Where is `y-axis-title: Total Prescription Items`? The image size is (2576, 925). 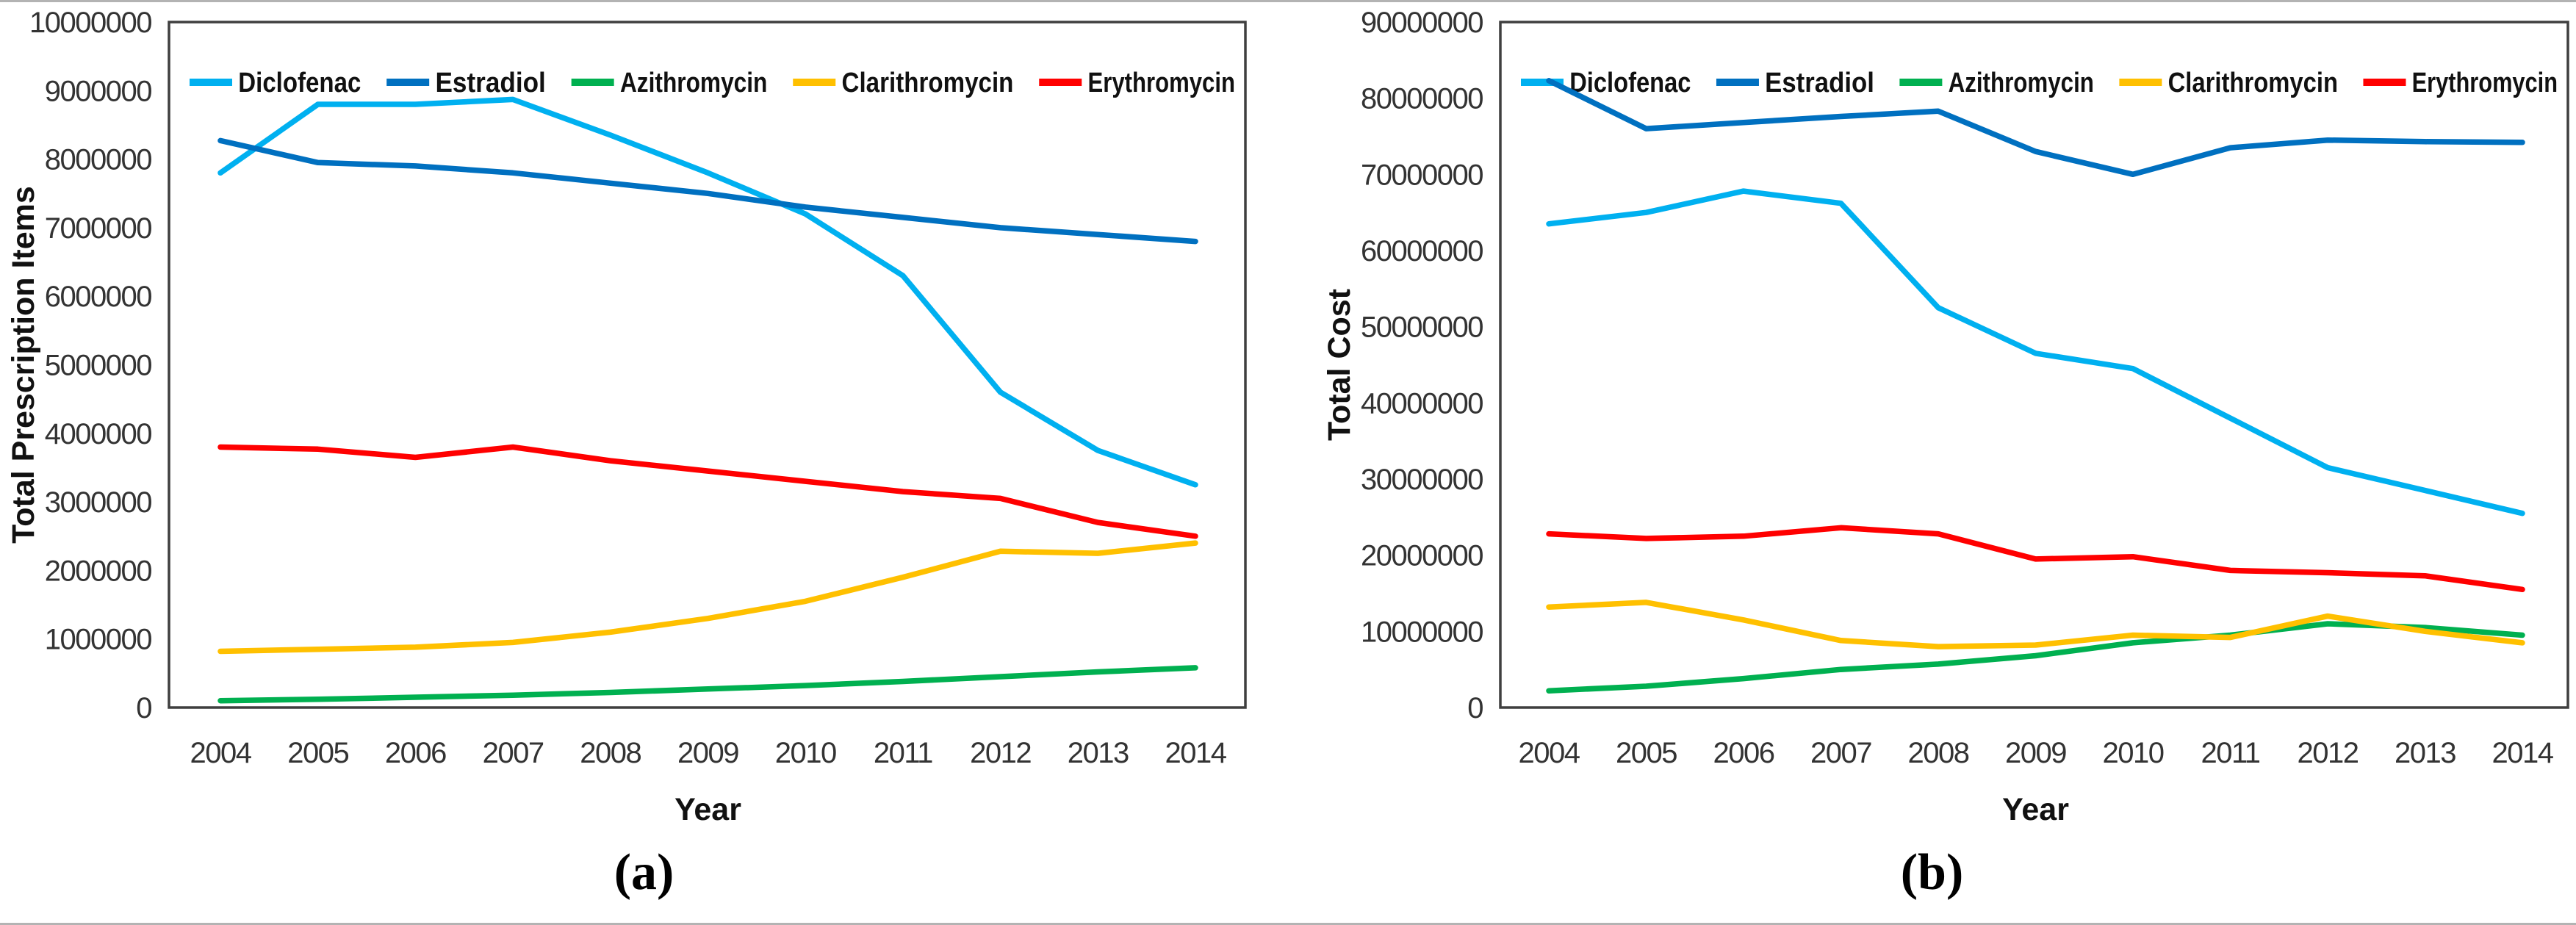 y-axis-title: Total Prescription Items is located at coordinates (23, 365).